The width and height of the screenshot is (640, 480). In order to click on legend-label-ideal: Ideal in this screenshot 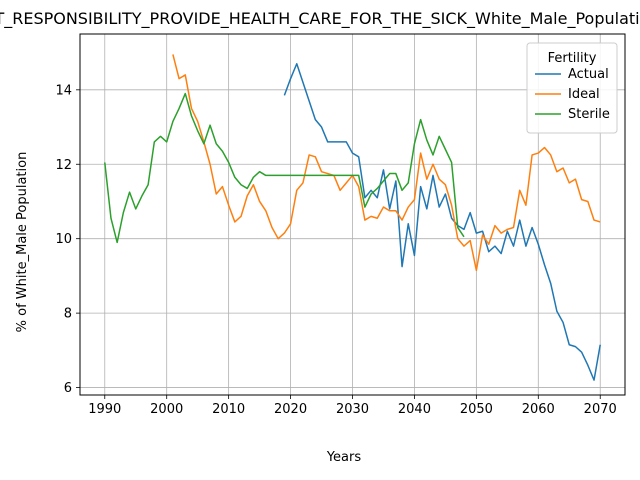, I will do `click(584, 94)`.